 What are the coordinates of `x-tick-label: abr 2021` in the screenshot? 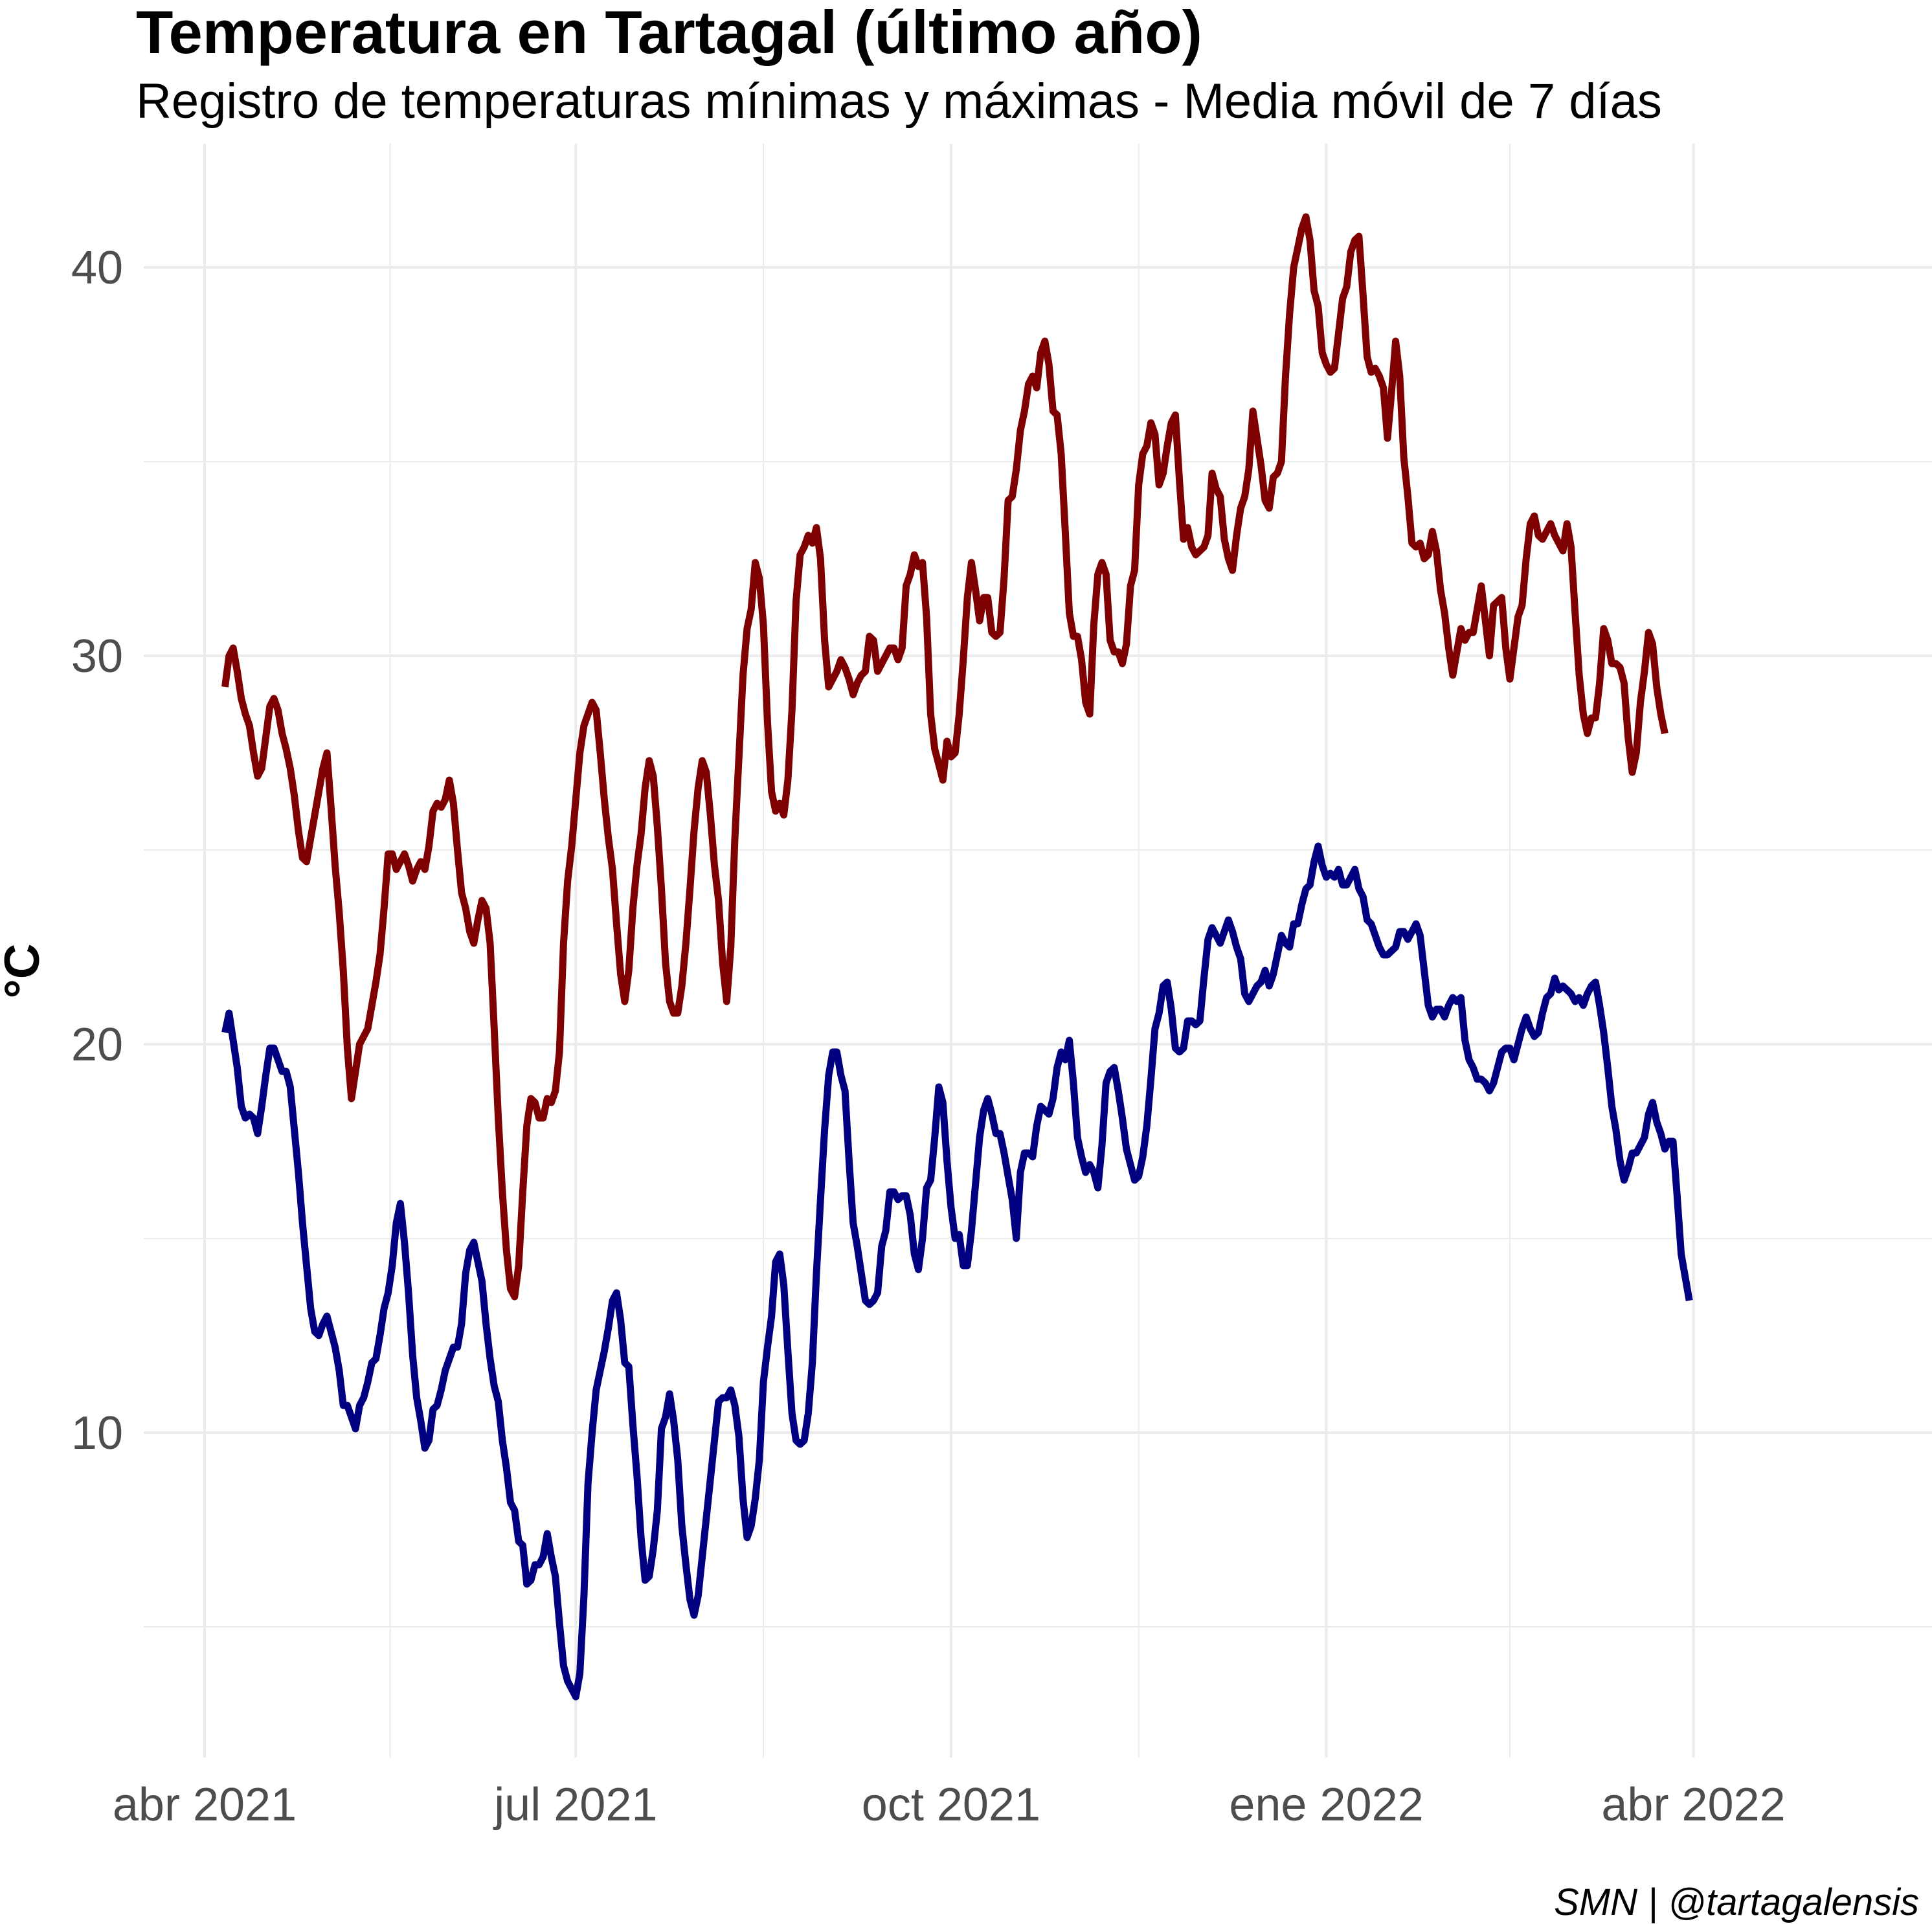 It's located at (205, 1805).